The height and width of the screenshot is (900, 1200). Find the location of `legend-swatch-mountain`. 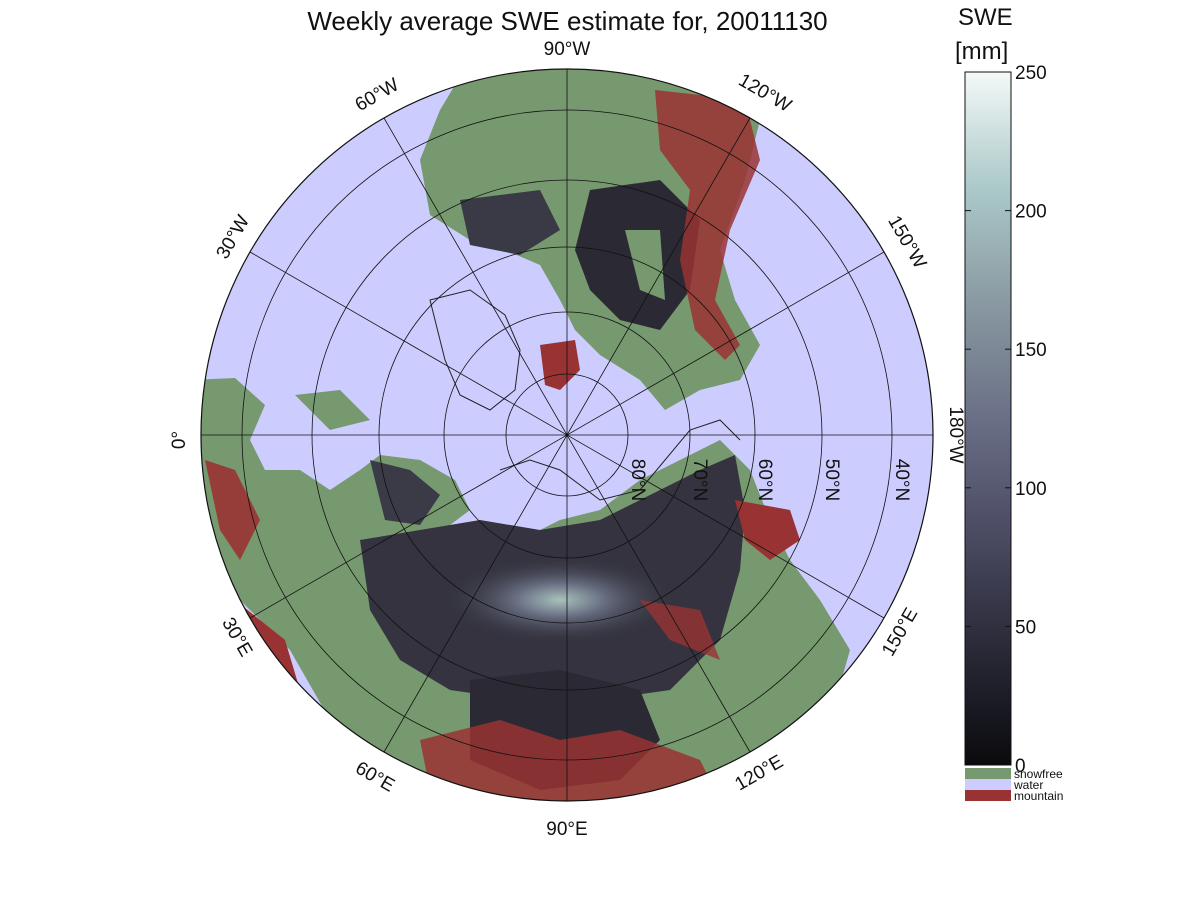

legend-swatch-mountain is located at coordinates (988, 795).